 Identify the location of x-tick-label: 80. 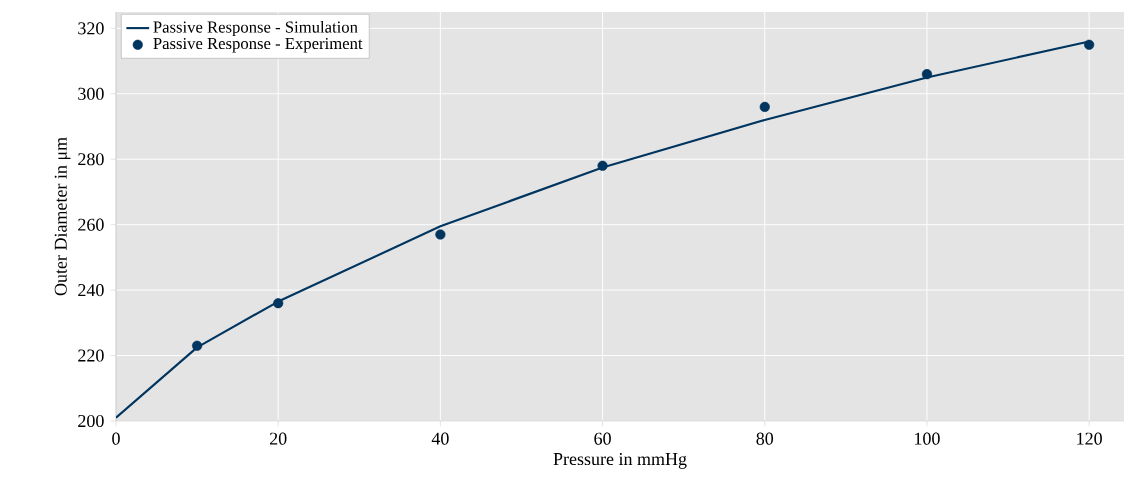
(765, 438).